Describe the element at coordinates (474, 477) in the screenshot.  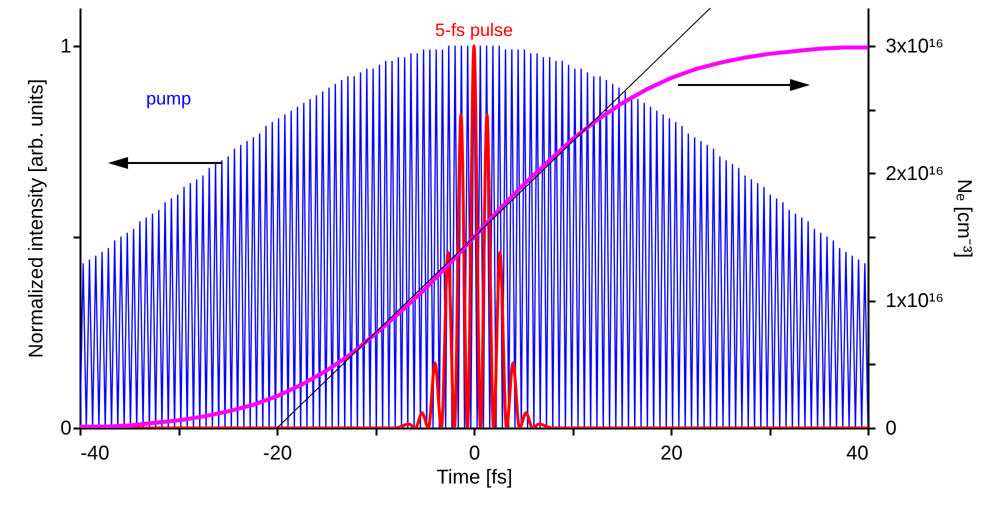
I see `x-axis-title: Time [fs]` at that location.